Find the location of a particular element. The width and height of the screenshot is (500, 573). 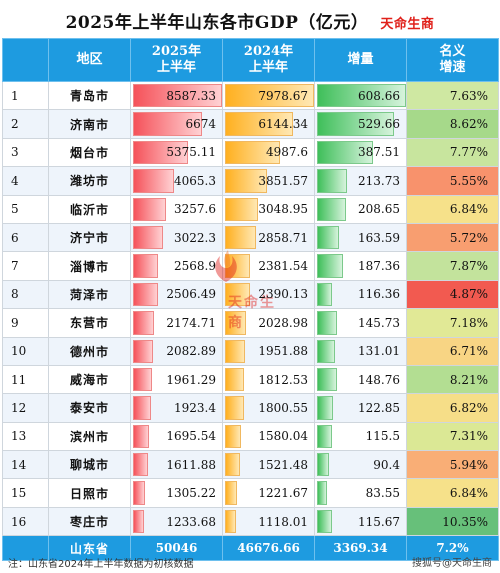

cell-increase-value: 608.66 is located at coordinates (379, 95).